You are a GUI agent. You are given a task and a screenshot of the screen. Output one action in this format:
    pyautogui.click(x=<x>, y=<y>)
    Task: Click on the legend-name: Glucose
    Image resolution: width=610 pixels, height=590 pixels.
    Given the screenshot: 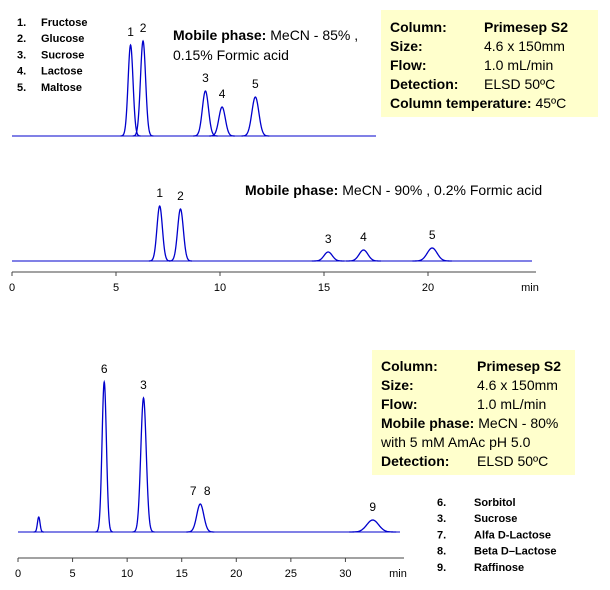 What is the action you would take?
    pyautogui.click(x=62, y=39)
    